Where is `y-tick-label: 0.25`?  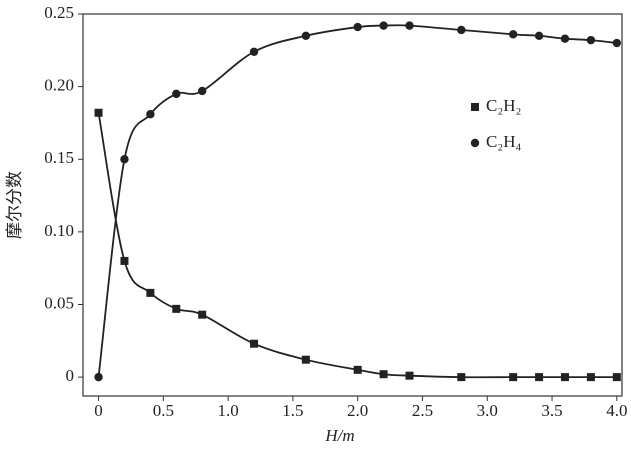 y-tick-label: 0.25 is located at coordinates (59, 12).